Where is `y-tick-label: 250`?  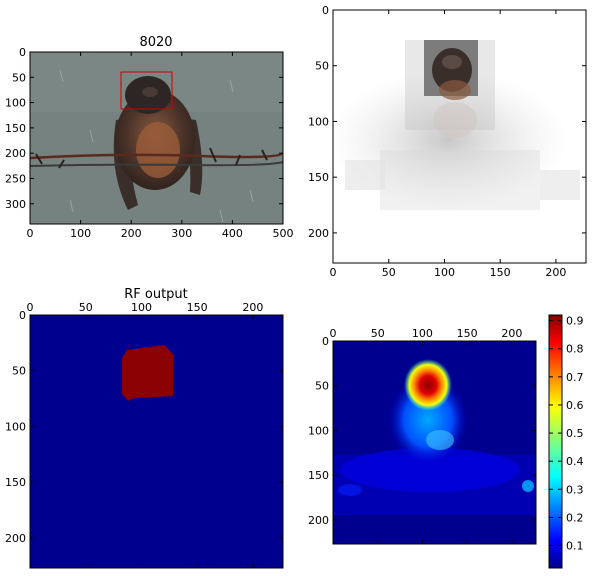
y-tick-label: 250 is located at coordinates (15, 178).